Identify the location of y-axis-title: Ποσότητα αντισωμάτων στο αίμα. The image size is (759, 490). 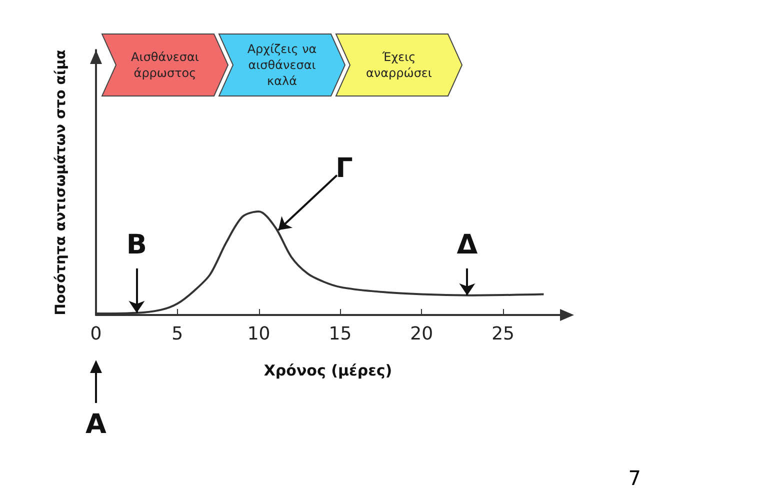
(61, 182).